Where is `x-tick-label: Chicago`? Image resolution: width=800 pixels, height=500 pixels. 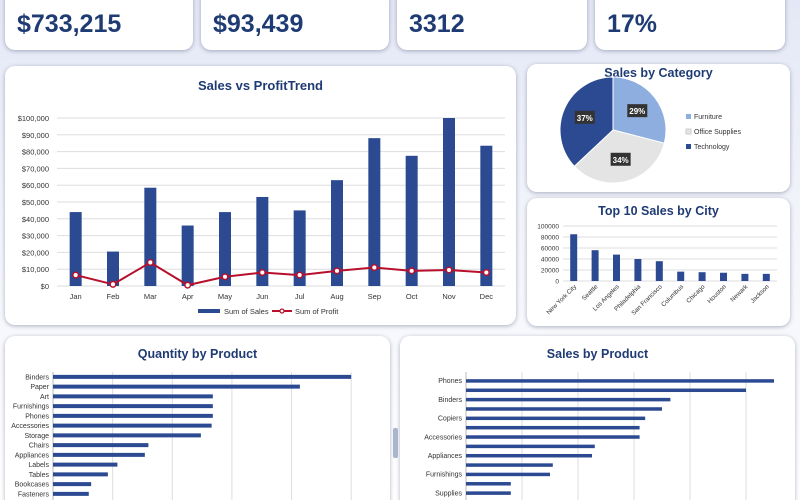
x-tick-label: Chicago is located at coordinates (696, 294).